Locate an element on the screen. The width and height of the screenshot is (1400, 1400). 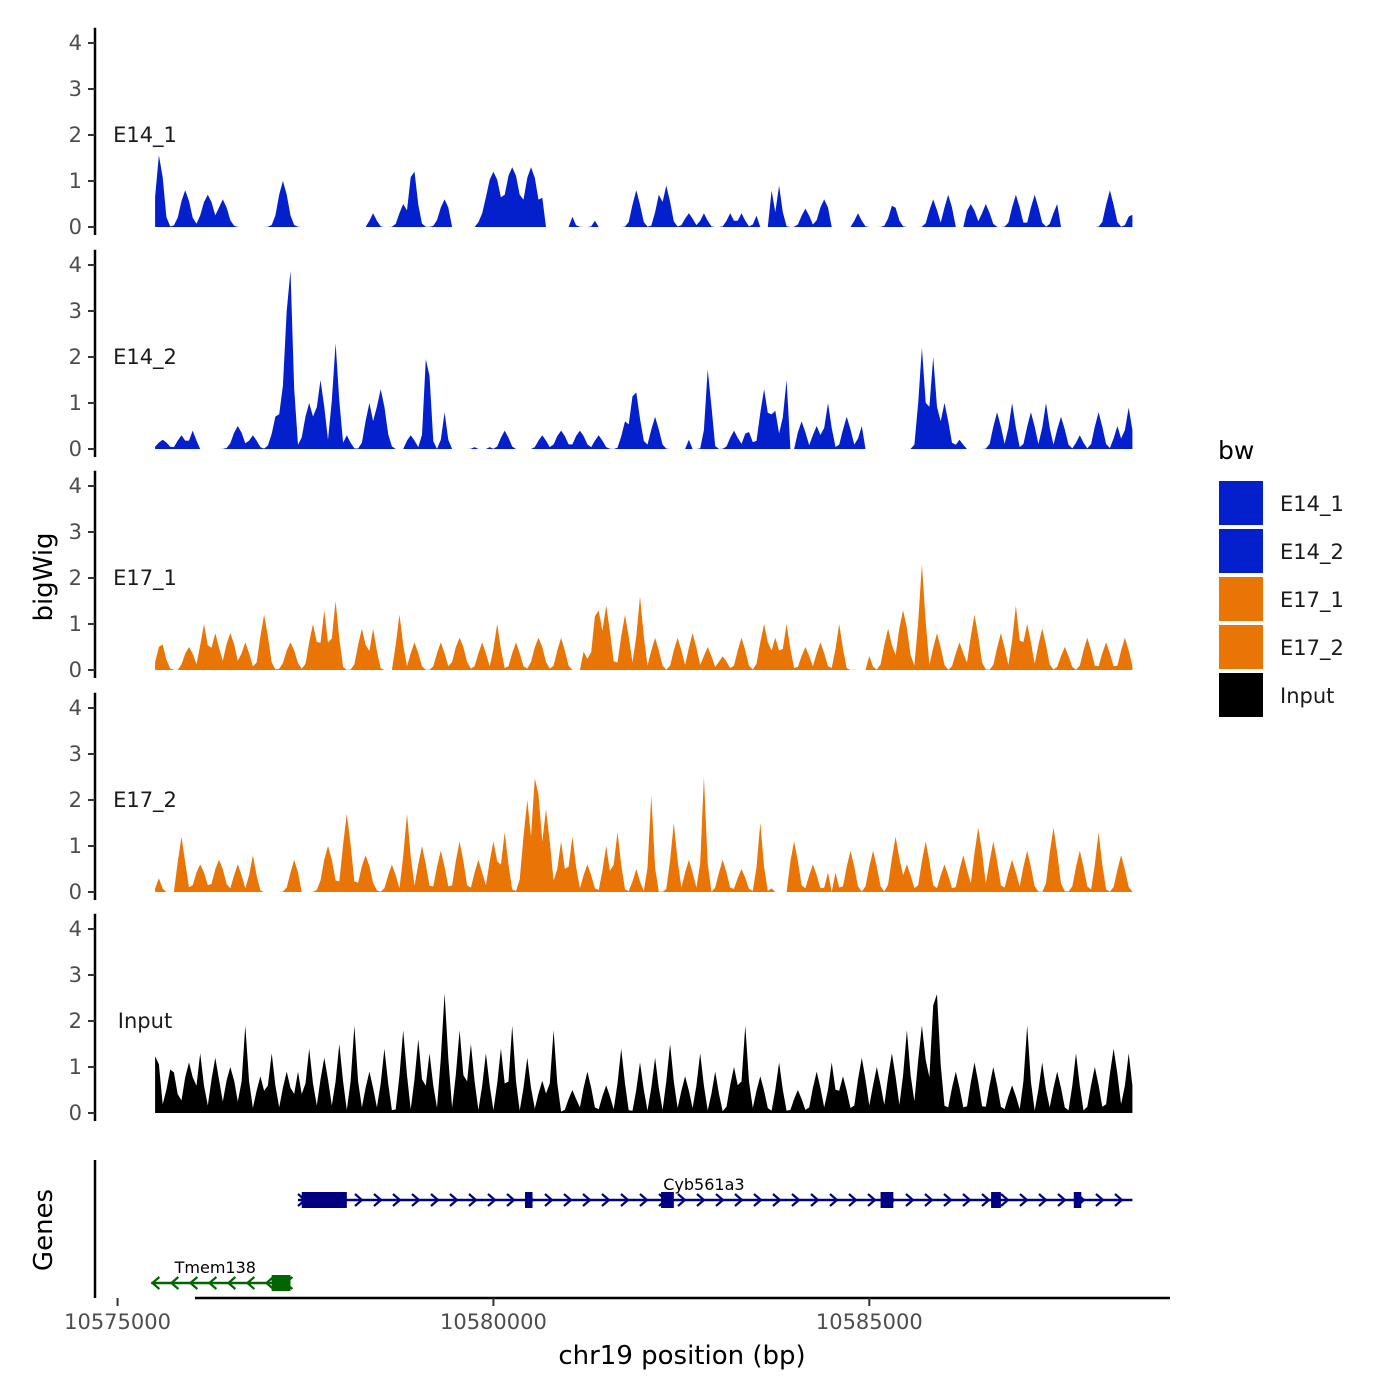
legend-label: E14_2 is located at coordinates (1312, 552).